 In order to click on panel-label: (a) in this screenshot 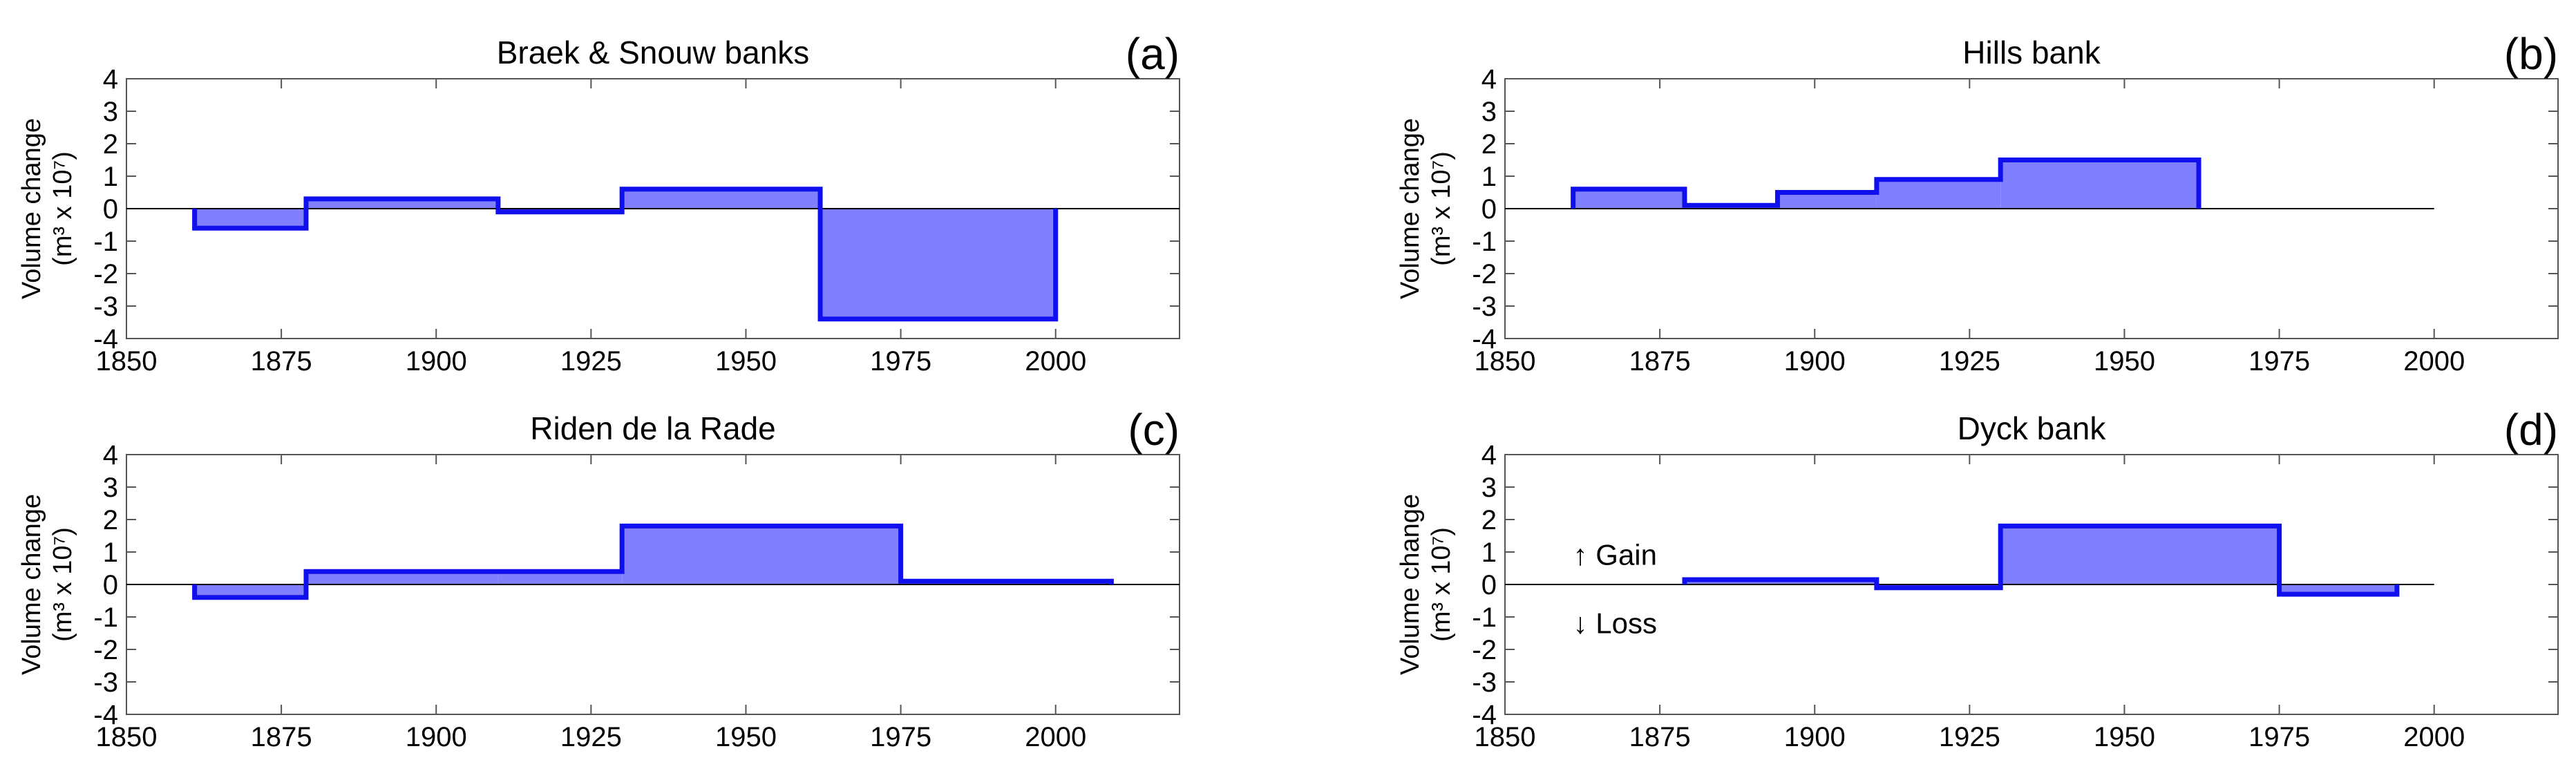, I will do `click(1153, 54)`.